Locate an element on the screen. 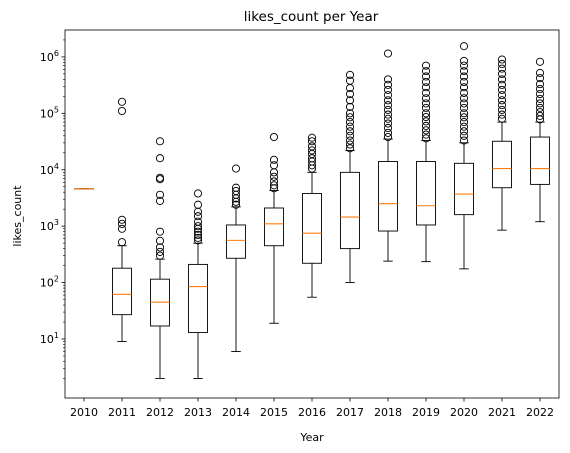 This screenshot has width=570, height=453. box-2013 is located at coordinates (198, 284).